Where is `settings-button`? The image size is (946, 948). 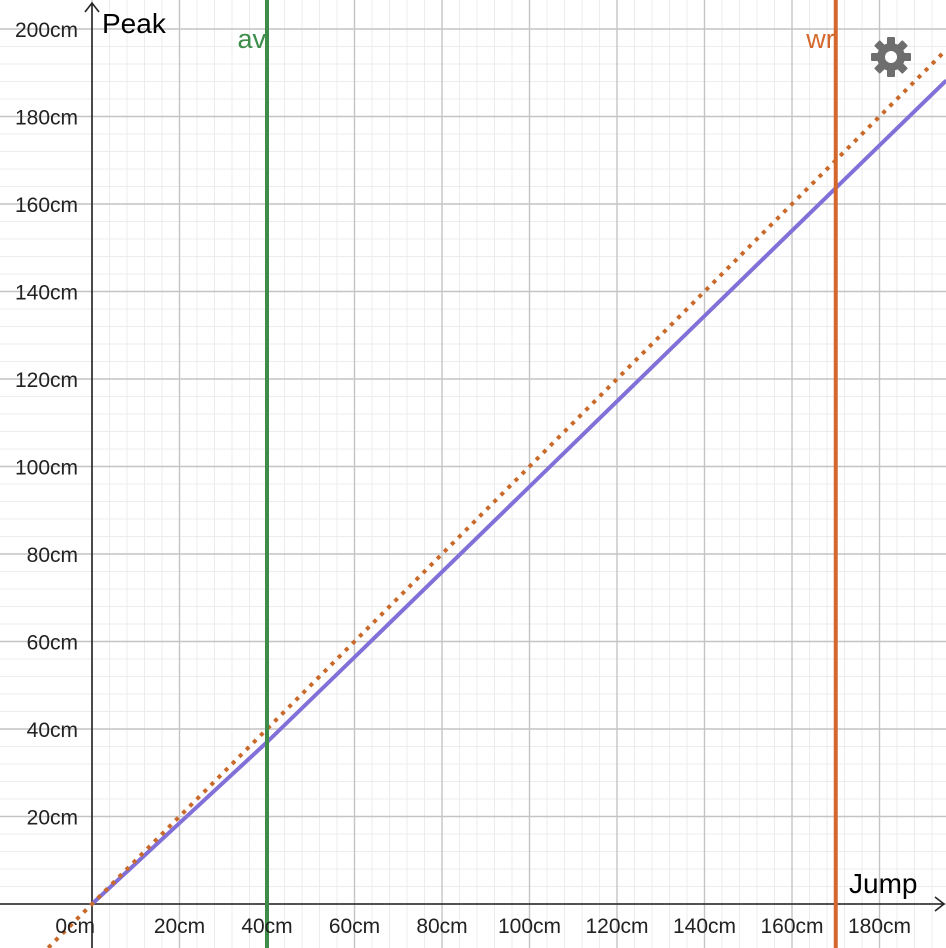
settings-button is located at coordinates (891, 57).